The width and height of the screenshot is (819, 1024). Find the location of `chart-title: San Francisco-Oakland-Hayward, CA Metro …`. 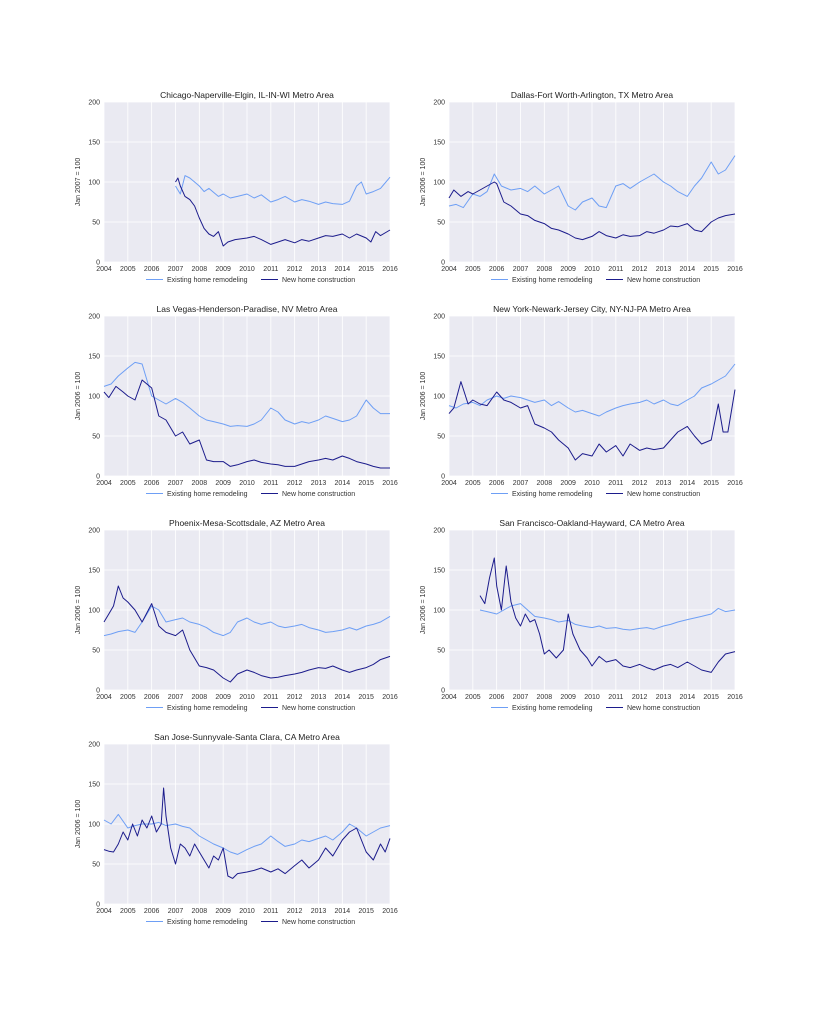

chart-title: San Francisco-Oakland-Hayward, CA Metro … is located at coordinates (591, 523).